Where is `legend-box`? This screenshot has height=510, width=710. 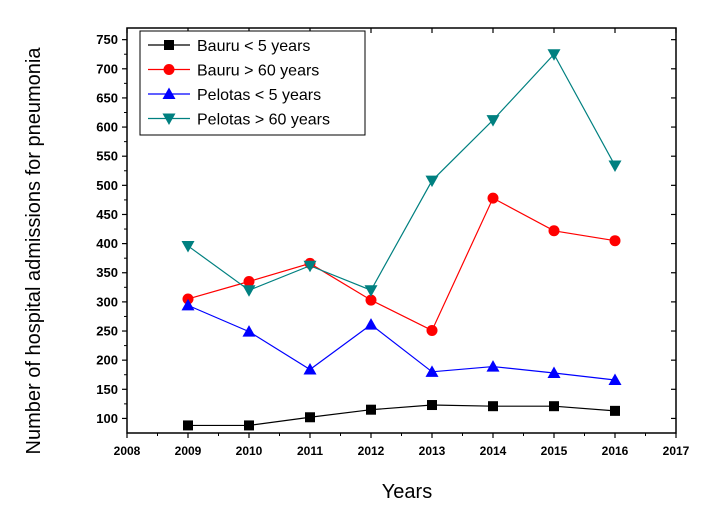 legend-box is located at coordinates (252, 83).